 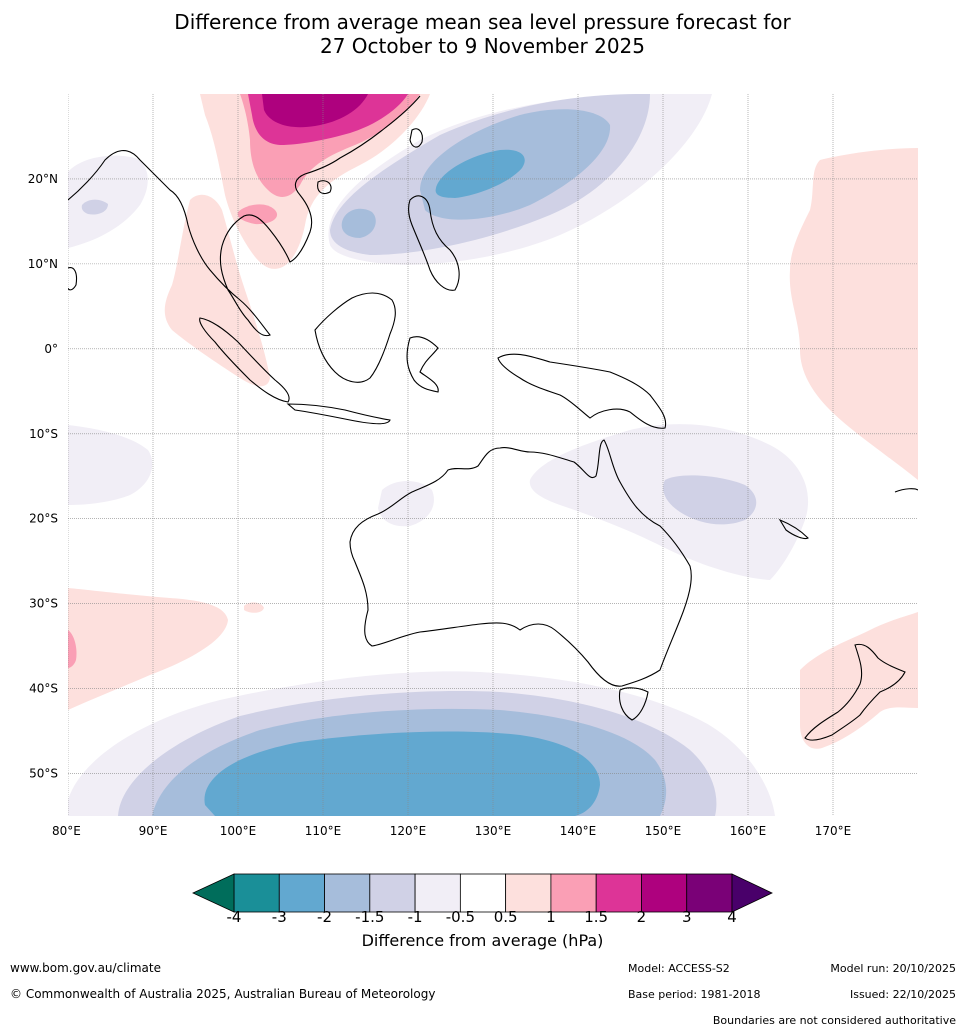 I want to click on longitude-label: 140°E, so click(x=578, y=831).